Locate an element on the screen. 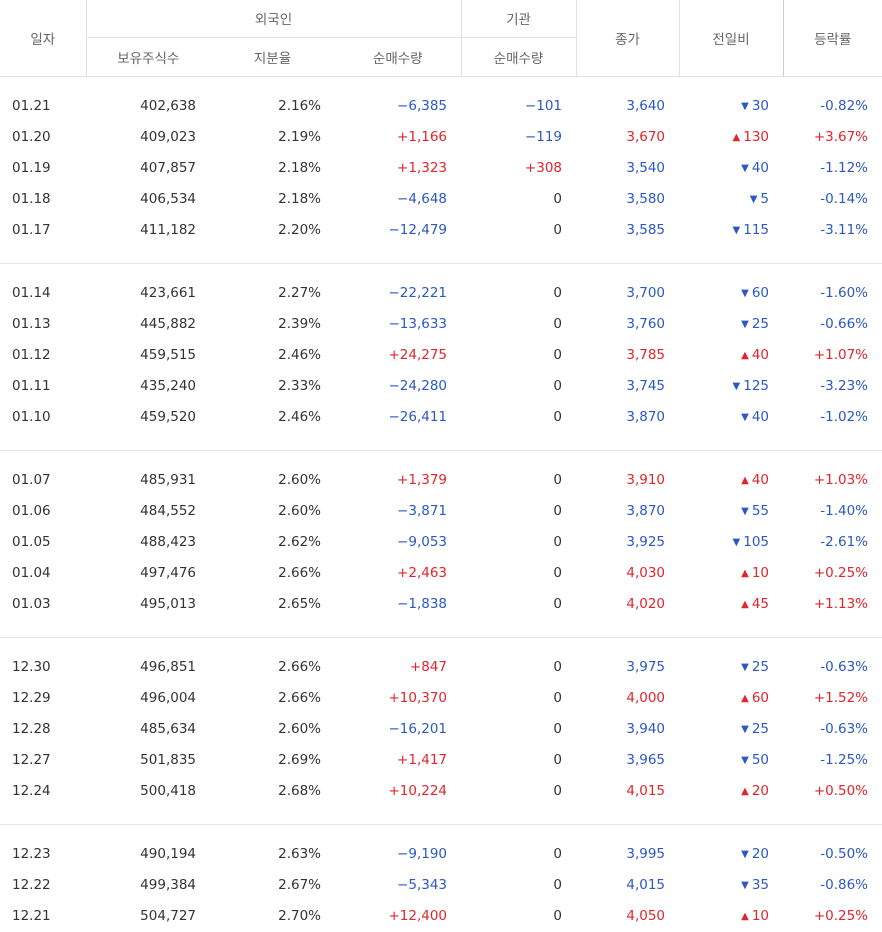 This screenshot has width=882, height=932. rate-cell: -1.02% is located at coordinates (844, 417).